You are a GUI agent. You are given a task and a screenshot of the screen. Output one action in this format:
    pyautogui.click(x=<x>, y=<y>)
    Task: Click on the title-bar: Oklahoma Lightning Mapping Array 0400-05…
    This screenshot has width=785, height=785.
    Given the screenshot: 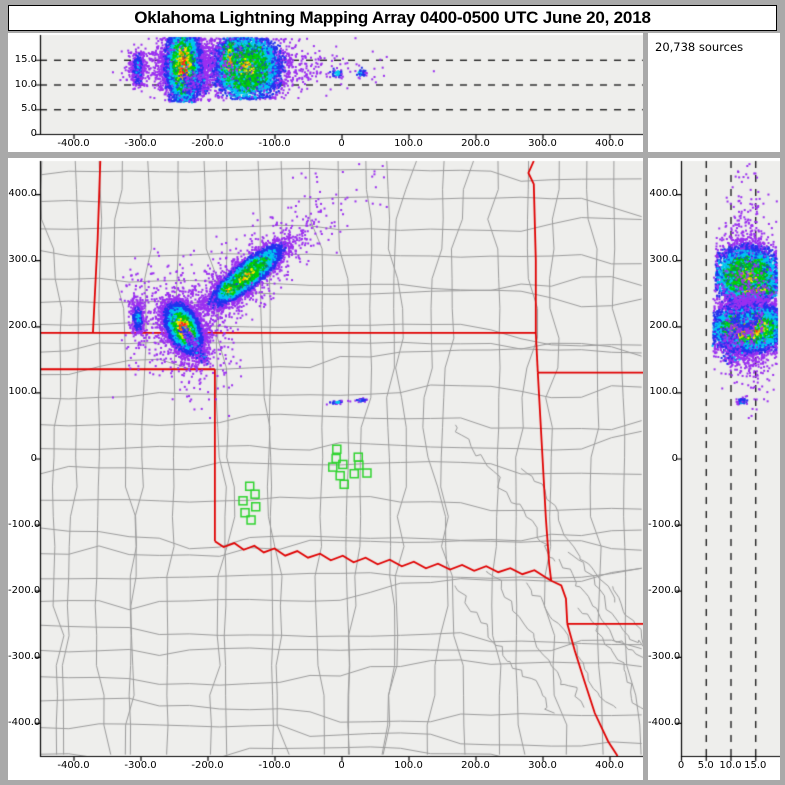 What is the action you would take?
    pyautogui.click(x=392, y=18)
    